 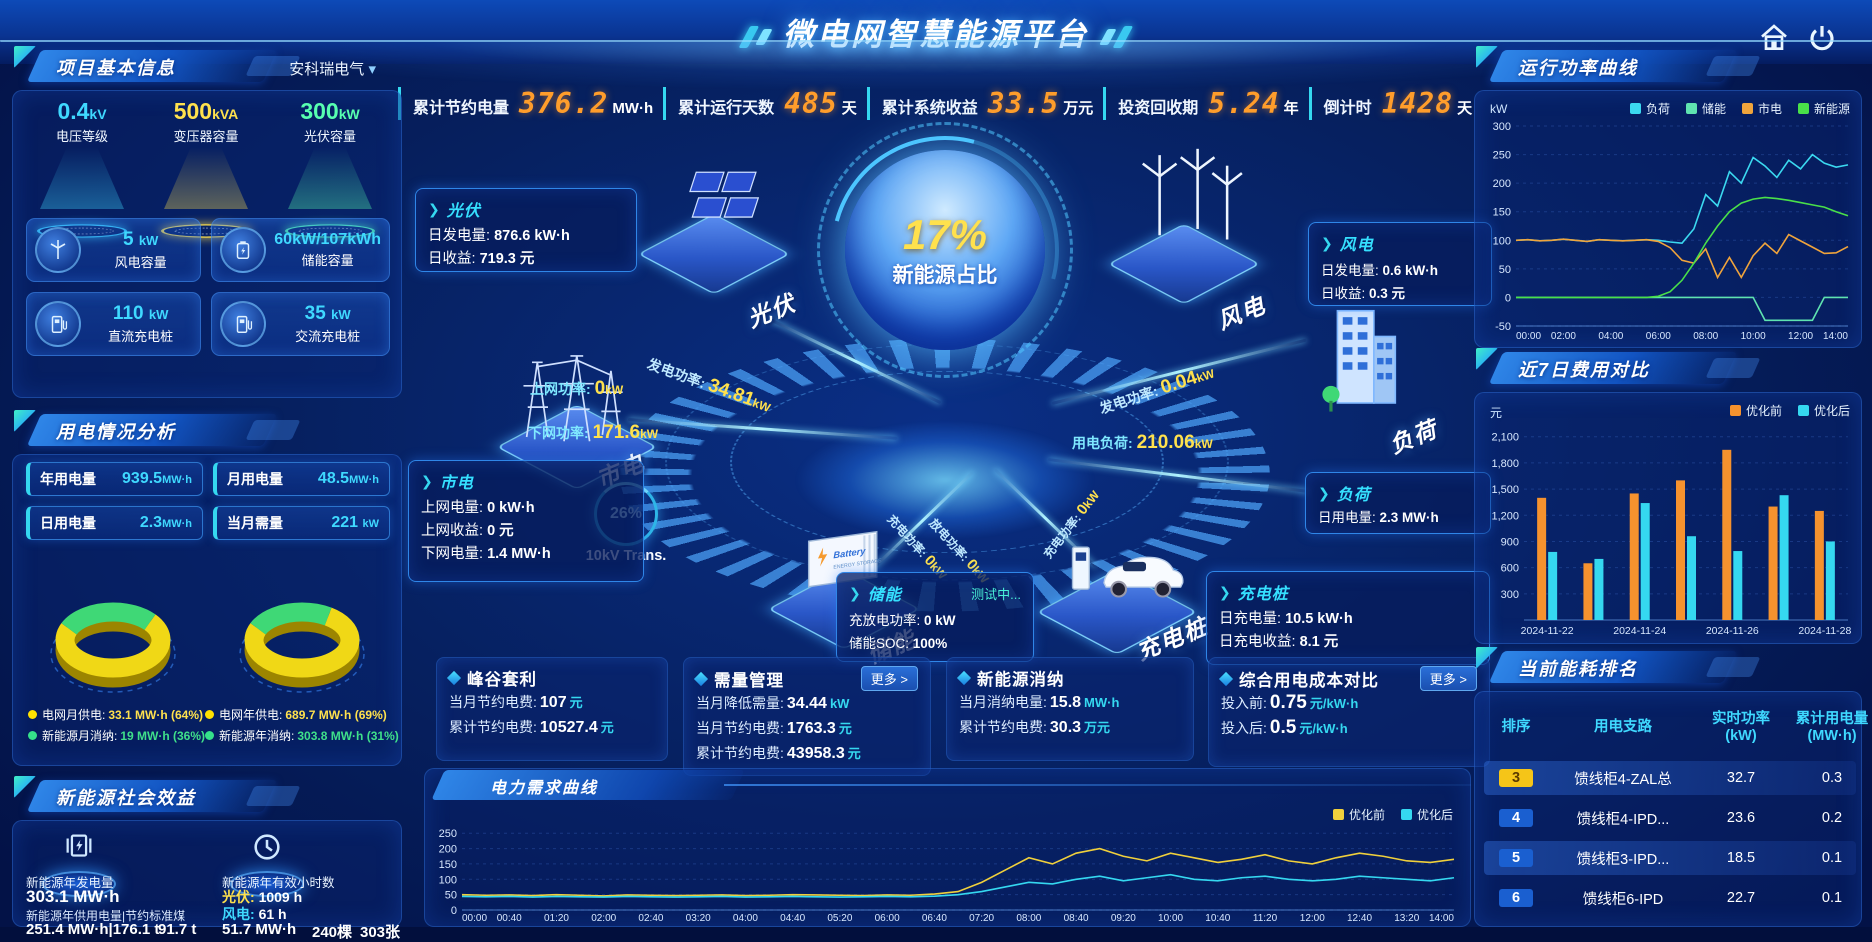 I want to click on ac-charger-card: 35 kW 交流充电桩, so click(x=300, y=324).